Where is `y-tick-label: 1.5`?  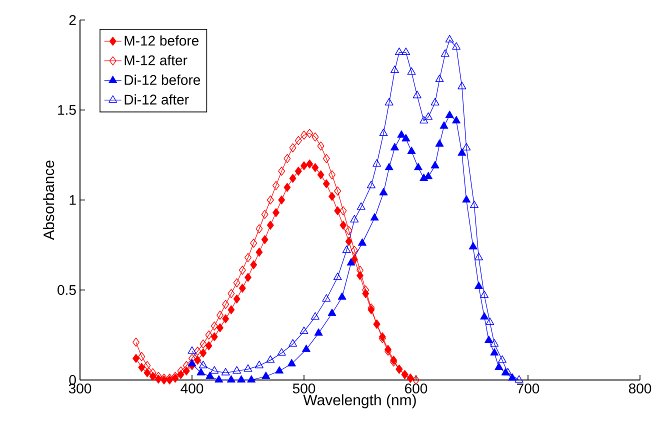
y-tick-label: 1.5 is located at coordinates (67, 110).